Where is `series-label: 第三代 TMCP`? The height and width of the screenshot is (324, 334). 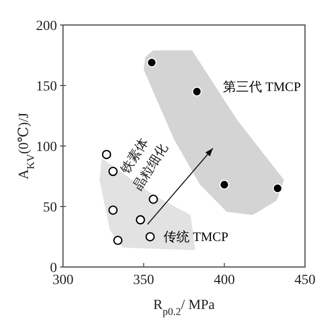 series-label: 第三代 TMCP is located at coordinates (262, 86).